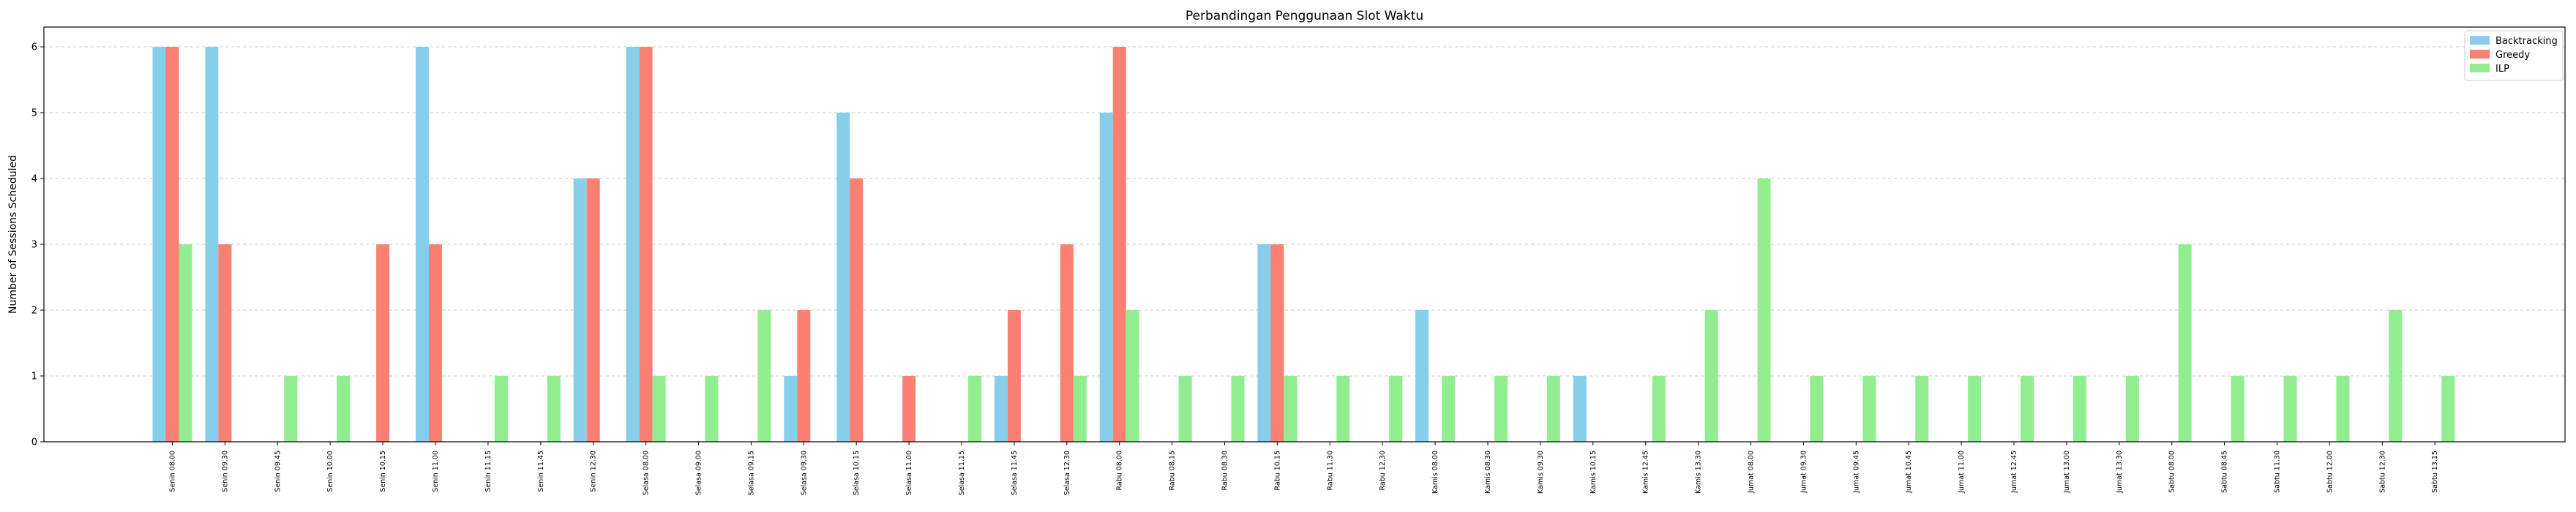 The width and height of the screenshot is (2576, 512). Describe the element at coordinates (2067, 472) in the screenshot. I see `x-tick-label: Jumat 13.00` at that location.